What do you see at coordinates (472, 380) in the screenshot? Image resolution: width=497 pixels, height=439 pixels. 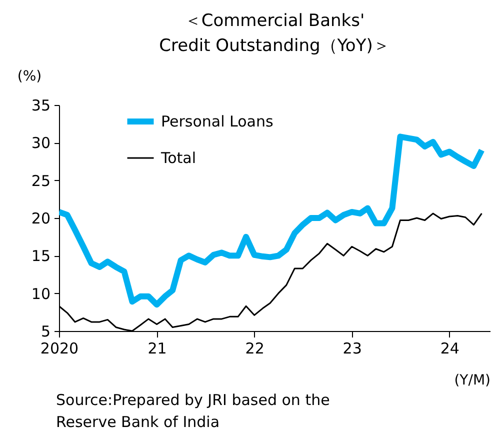 I see `x-axis-title: (Y/M)` at bounding box center [472, 380].